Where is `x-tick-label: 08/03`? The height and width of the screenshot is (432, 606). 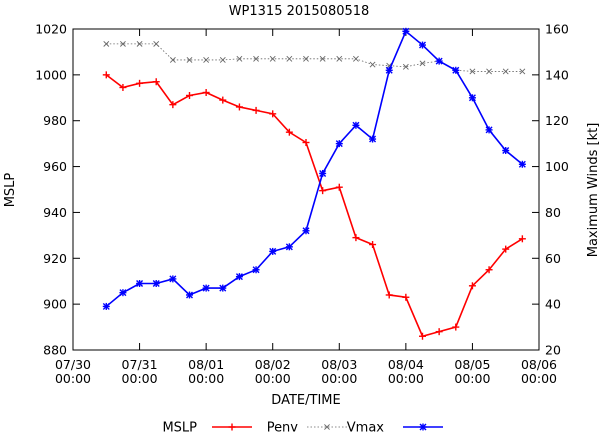
x-tick-label: 08/03 is located at coordinates (339, 364).